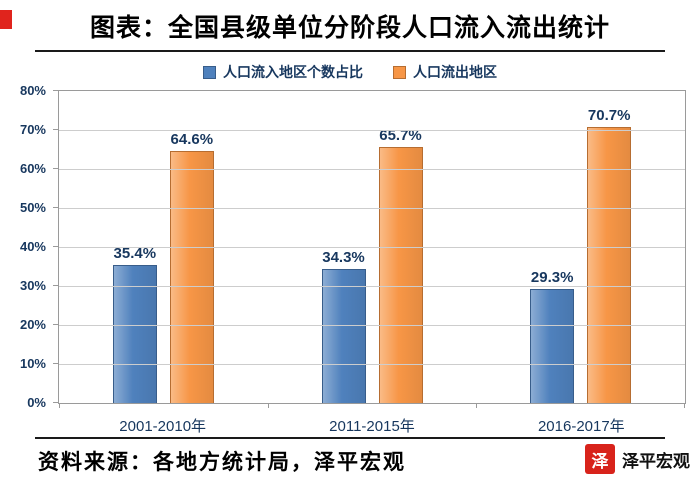  What do you see at coordinates (32, 207) in the screenshot?
I see `y-axis-tick-label: 50%` at bounding box center [32, 207].